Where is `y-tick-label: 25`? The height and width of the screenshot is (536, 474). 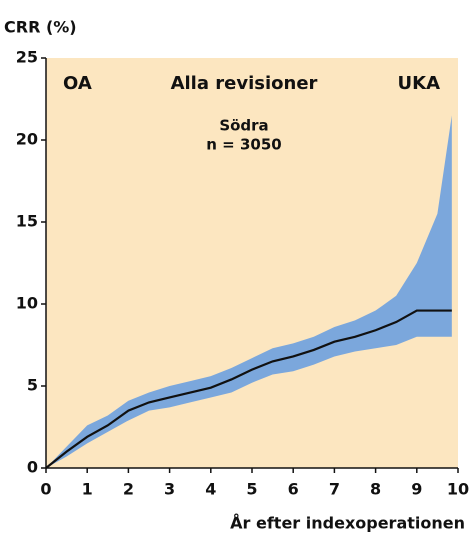 y-tick-label: 25 is located at coordinates (27, 57).